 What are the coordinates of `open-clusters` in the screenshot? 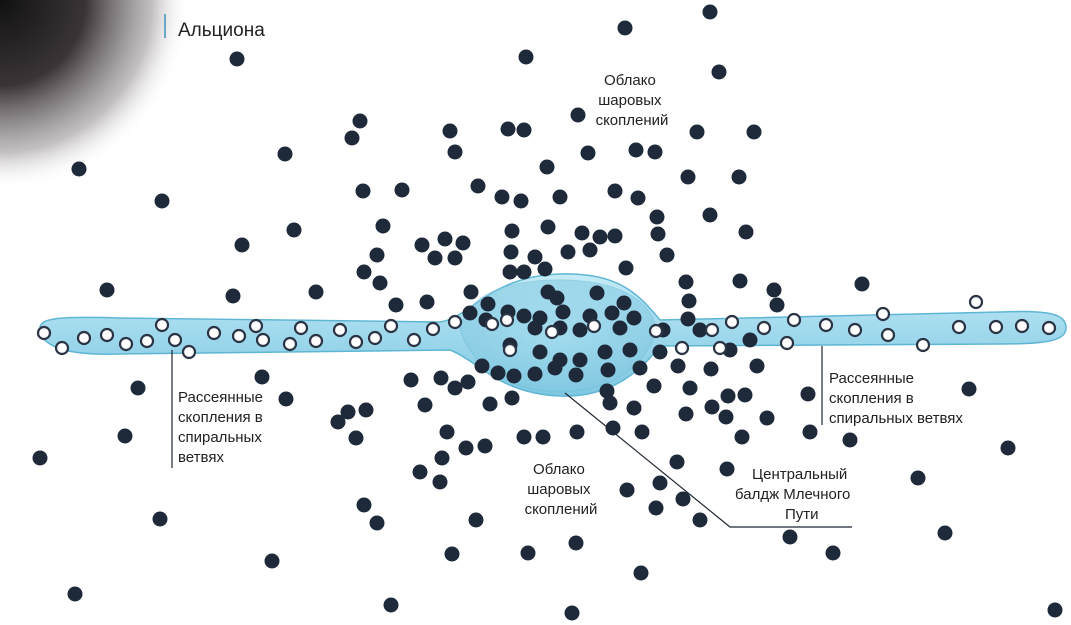 It's located at (546, 327).